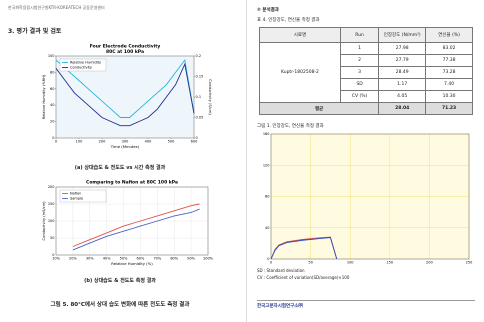  Describe the element at coordinates (35, 31) in the screenshot. I see `section-title: 3. 평가 결과 및 검토` at that location.